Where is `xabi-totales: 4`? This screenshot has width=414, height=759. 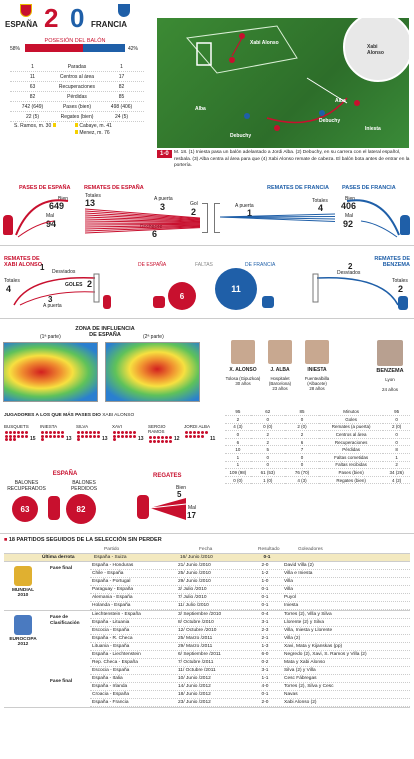
xabi-totales: 4 is located at coordinates (9, 289).